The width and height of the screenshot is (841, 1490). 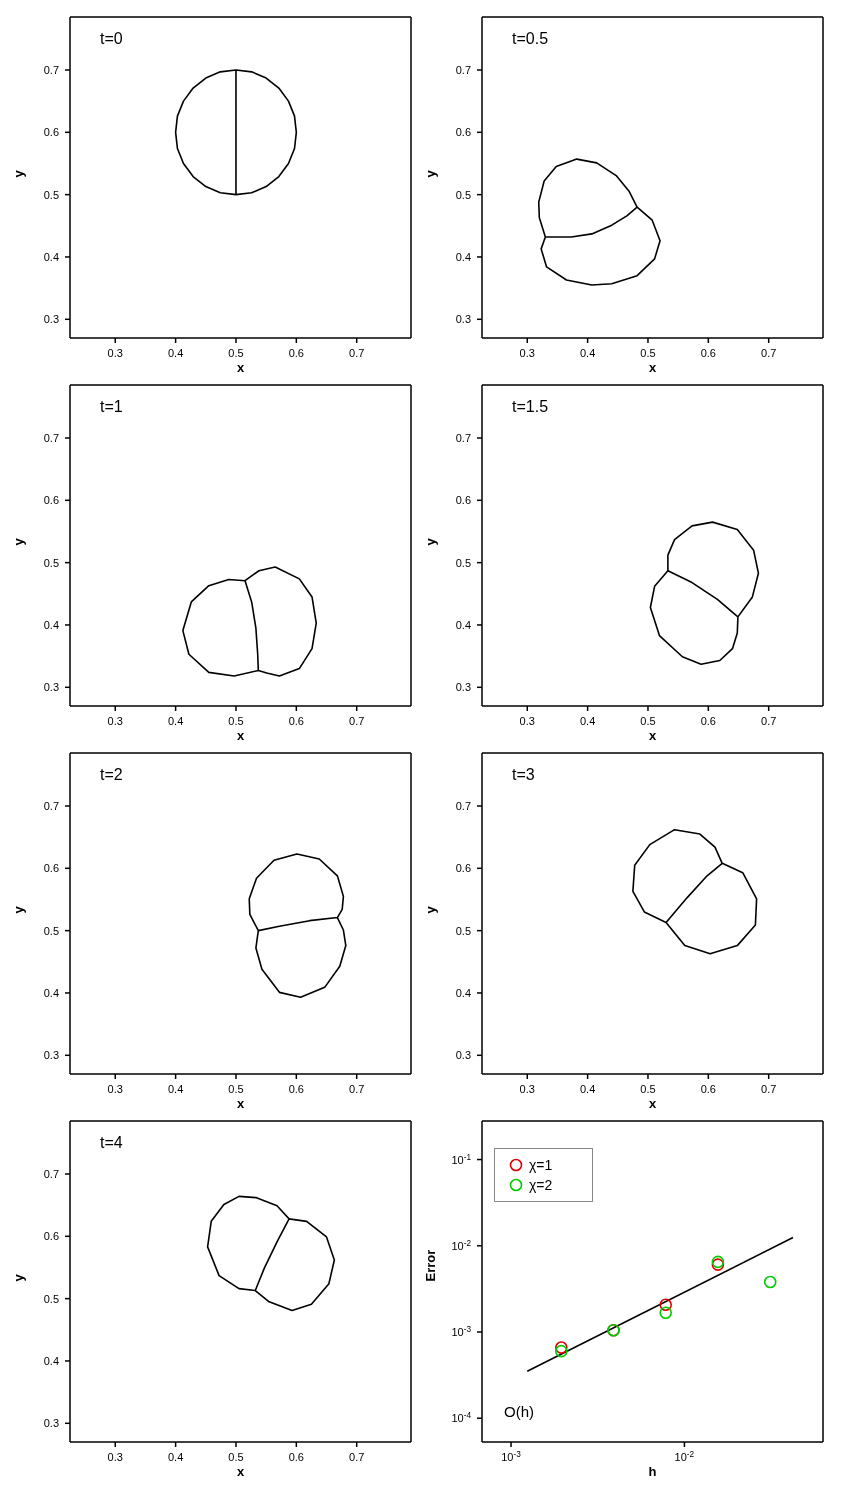 I want to click on y-tick-label: 10$^{-3}$, so click(x=461, y=1331).